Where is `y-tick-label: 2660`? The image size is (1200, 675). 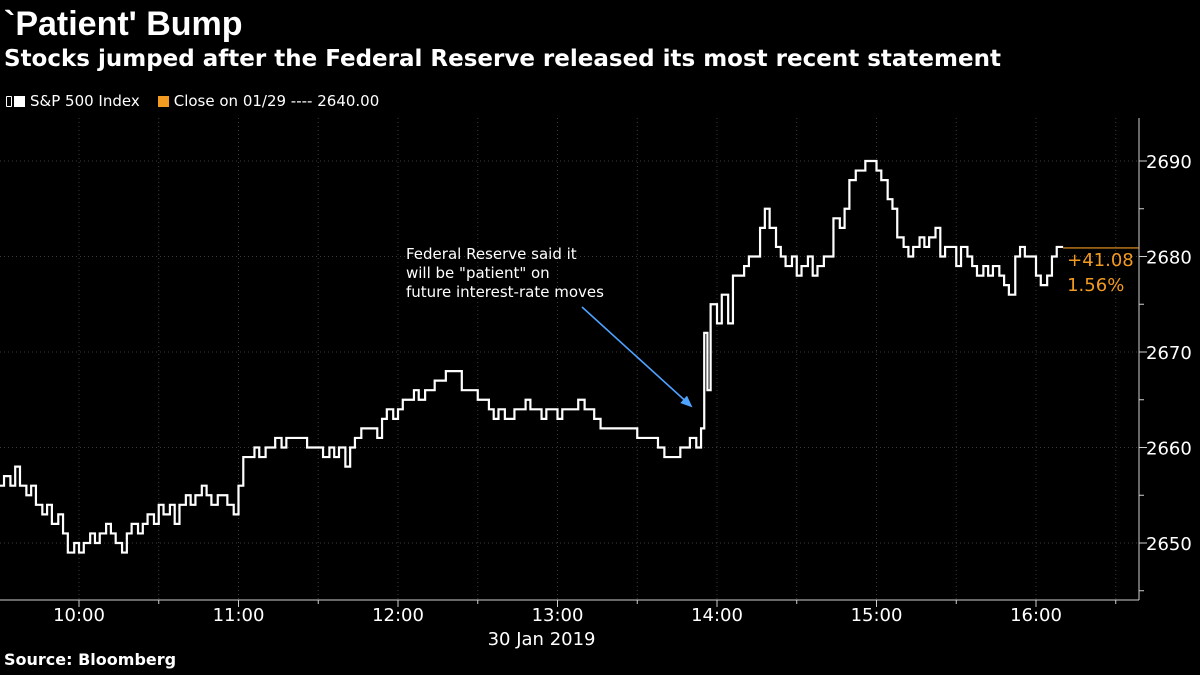
y-tick-label: 2660 is located at coordinates (1169, 449).